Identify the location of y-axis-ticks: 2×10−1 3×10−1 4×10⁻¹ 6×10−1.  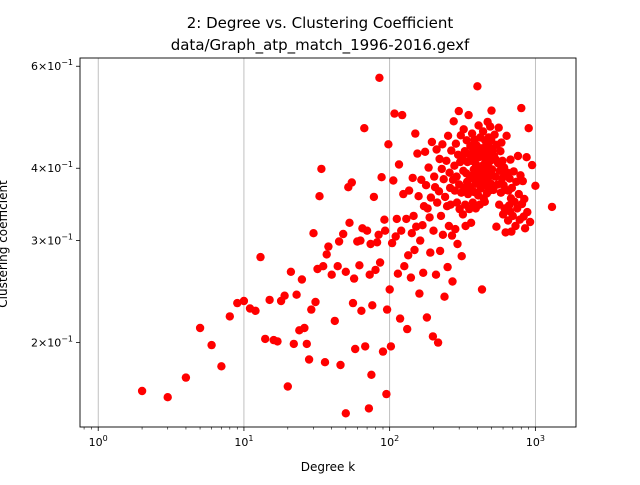
(55, 204).